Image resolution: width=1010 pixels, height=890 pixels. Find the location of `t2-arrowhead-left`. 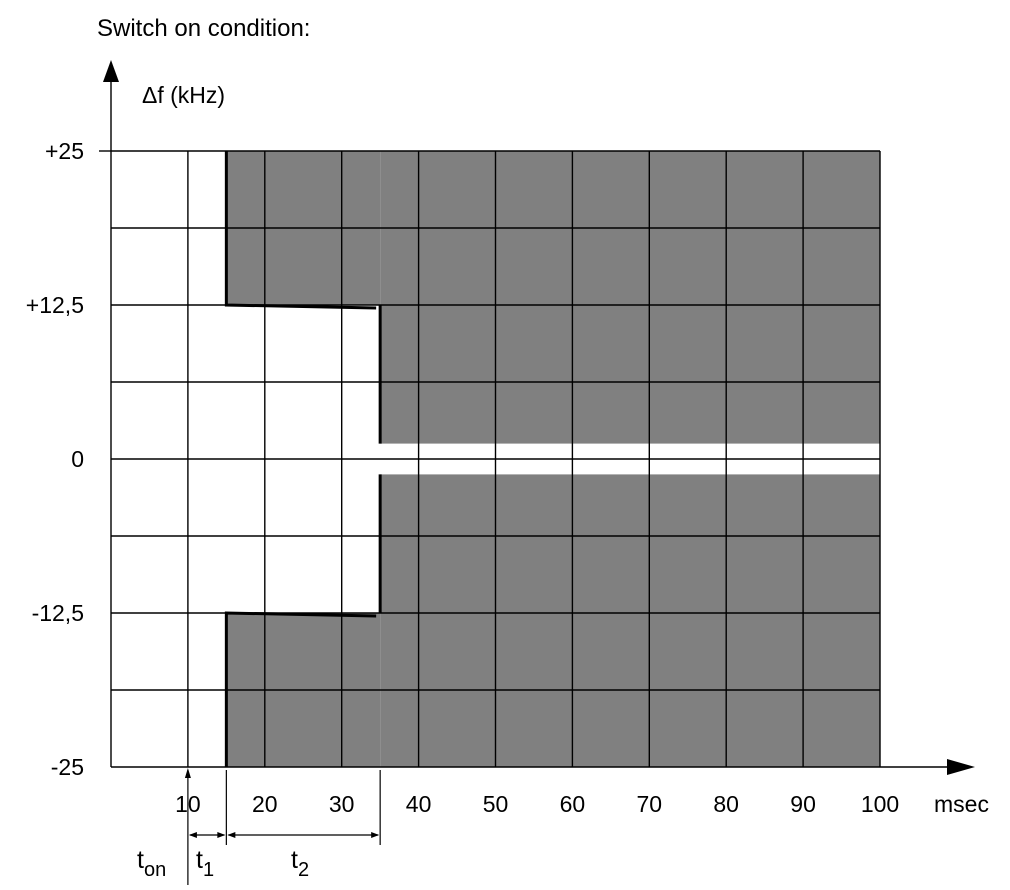

t2-arrowhead-left is located at coordinates (231, 835).